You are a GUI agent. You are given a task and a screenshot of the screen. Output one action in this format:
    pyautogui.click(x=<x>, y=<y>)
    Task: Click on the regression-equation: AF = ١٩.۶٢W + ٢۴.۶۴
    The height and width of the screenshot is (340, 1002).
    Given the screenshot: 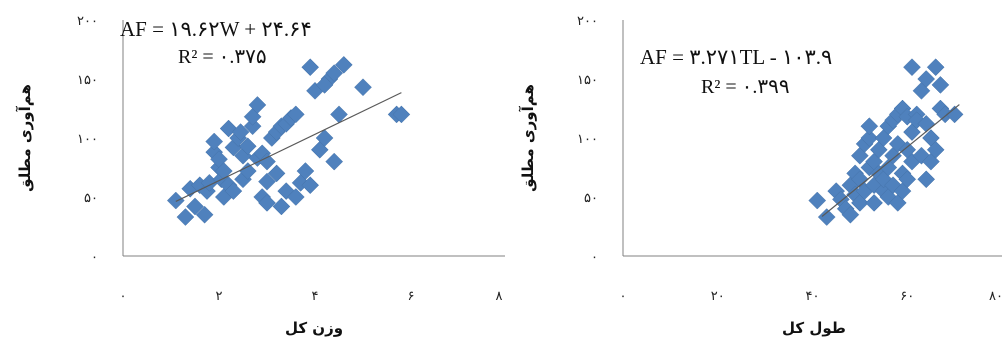 What is the action you would take?
    pyautogui.click(x=216, y=29)
    